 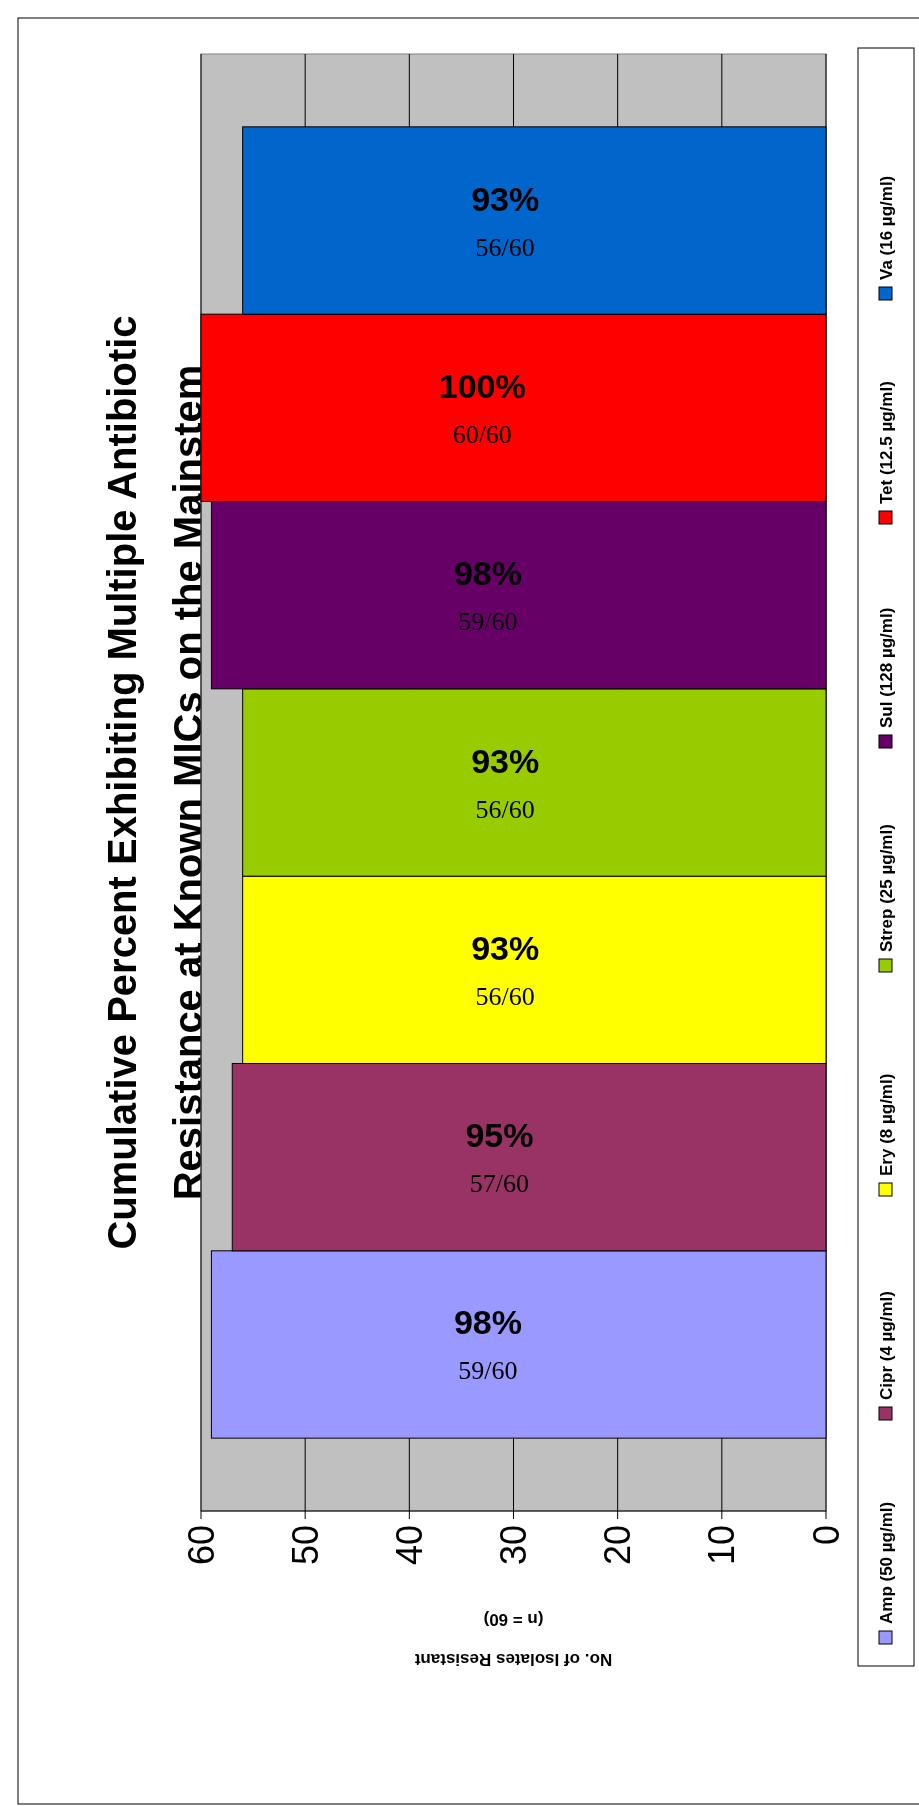 What do you see at coordinates (305, 1545) in the screenshot?
I see `x-tick-label: 50` at bounding box center [305, 1545].